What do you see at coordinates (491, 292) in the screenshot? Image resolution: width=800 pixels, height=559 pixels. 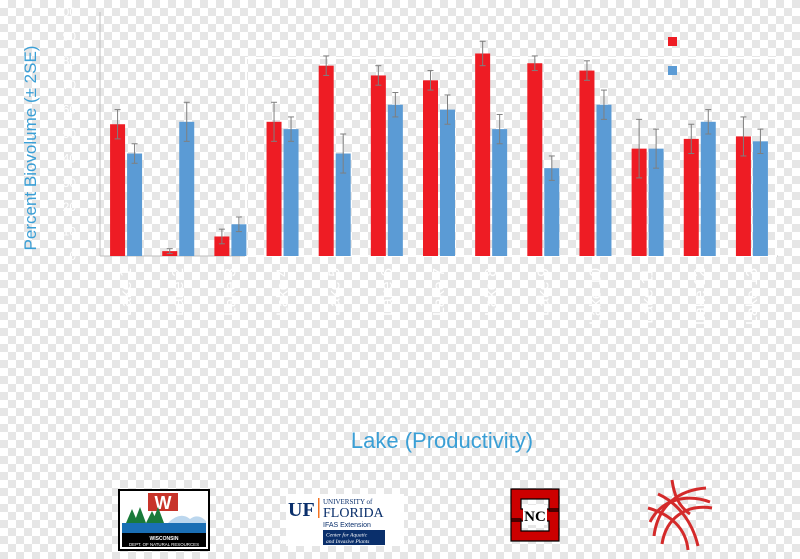 I see `category-label-8: Lake 8` at bounding box center [491, 292].